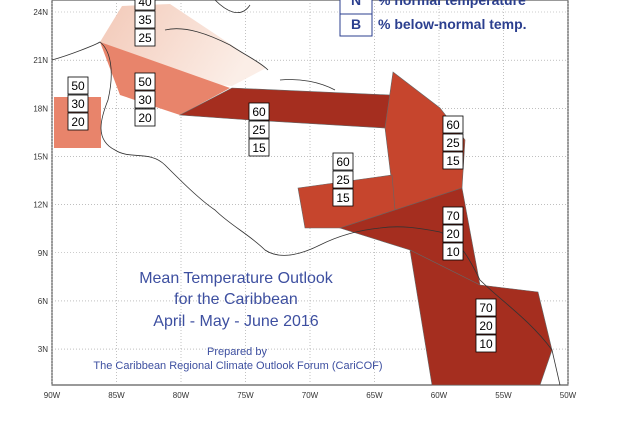  What do you see at coordinates (356, 24) in the screenshot?
I see `legend-key: B` at bounding box center [356, 24].